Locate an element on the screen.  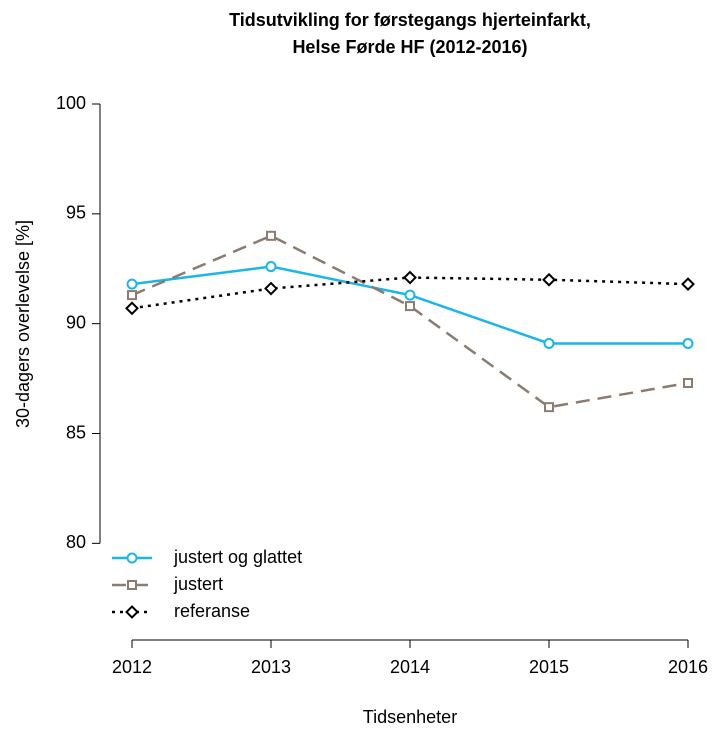
series-line is located at coordinates (410, 293).